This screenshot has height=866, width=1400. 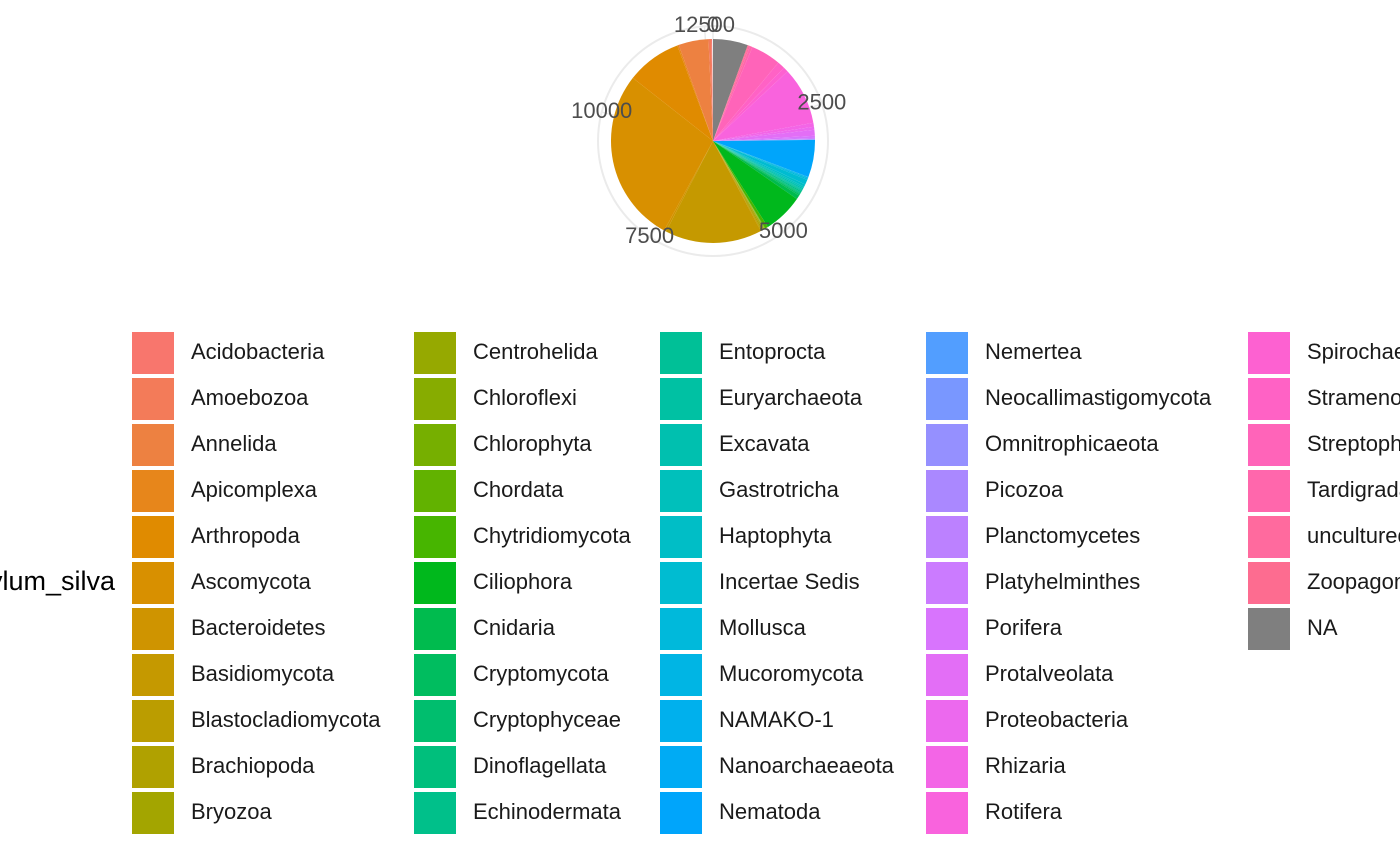 I want to click on legend-label: Chordata, so click(x=518, y=489).